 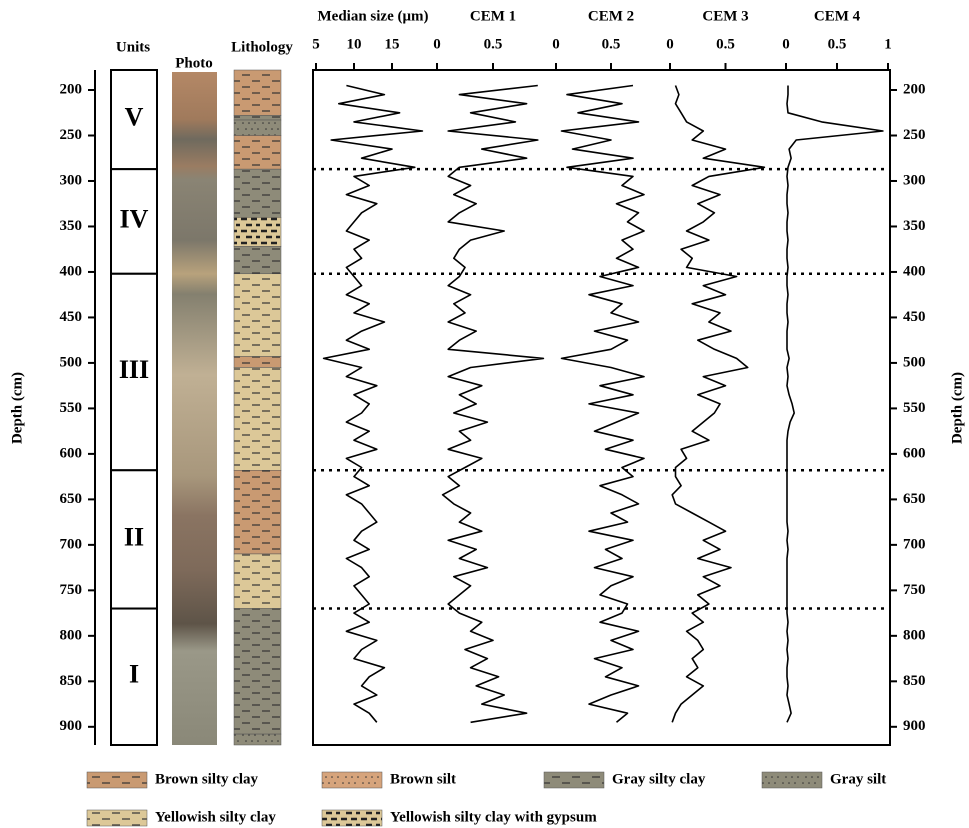 I want to click on y-tick-label: 500, so click(x=71, y=362).